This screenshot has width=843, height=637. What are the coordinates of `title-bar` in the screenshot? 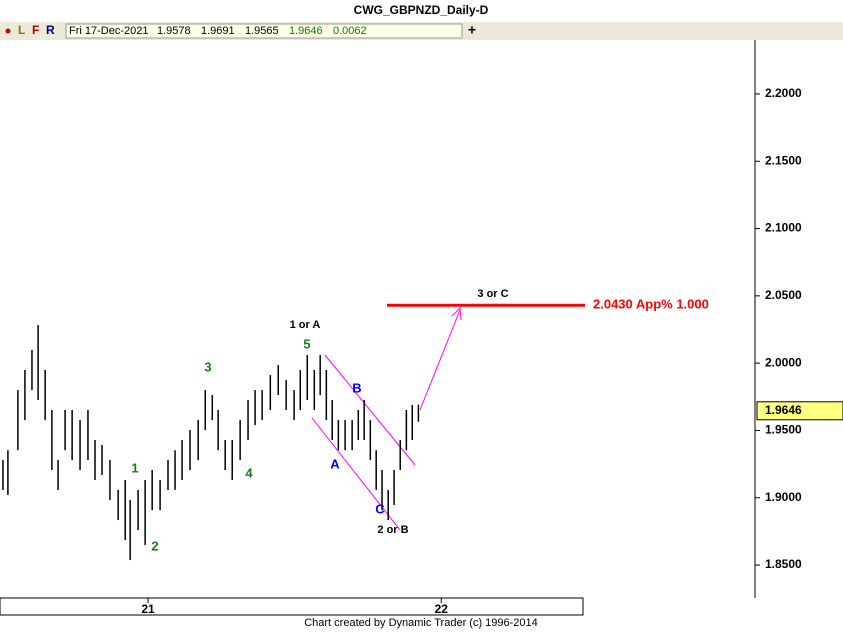 It's located at (421, 11).